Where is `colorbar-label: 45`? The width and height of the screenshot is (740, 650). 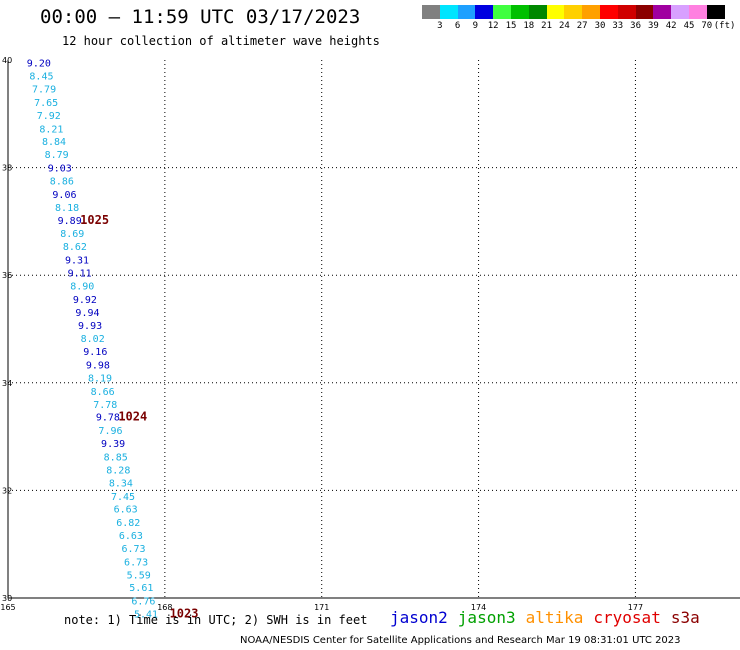
colorbar-label: 45 is located at coordinates (689, 26).